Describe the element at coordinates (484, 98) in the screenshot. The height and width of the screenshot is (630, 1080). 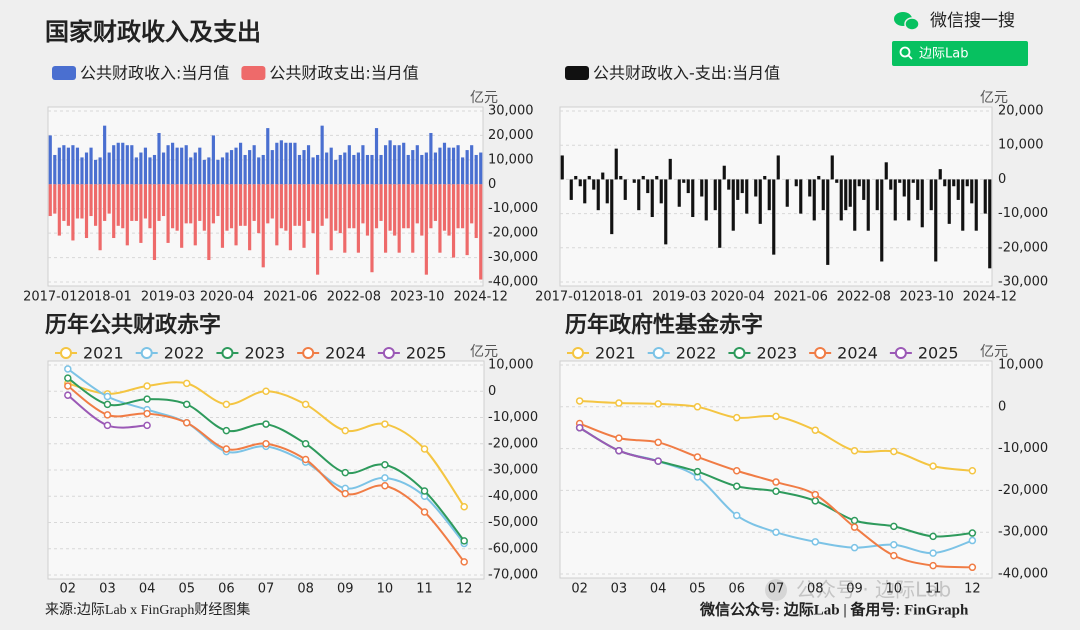
I see `y-unit: 亿元` at that location.